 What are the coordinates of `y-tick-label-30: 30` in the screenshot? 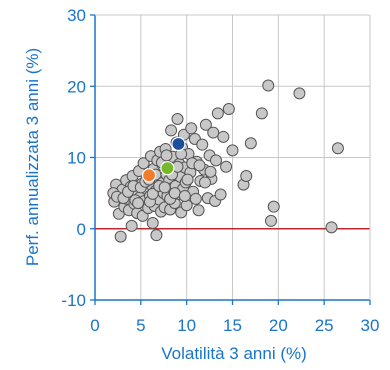 It's located at (76, 15).